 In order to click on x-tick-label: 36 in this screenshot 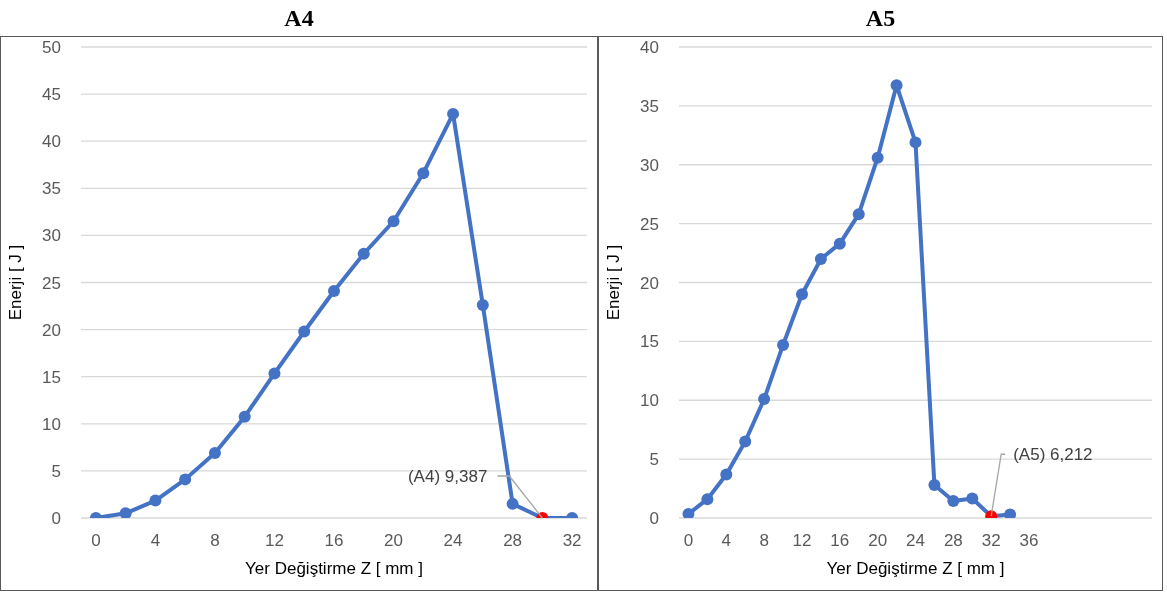, I will do `click(1029, 541)`.